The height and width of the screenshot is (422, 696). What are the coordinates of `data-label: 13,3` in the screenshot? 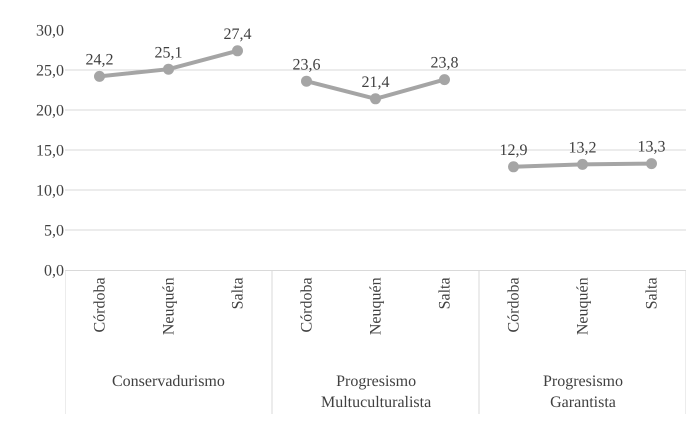 It's located at (652, 147).